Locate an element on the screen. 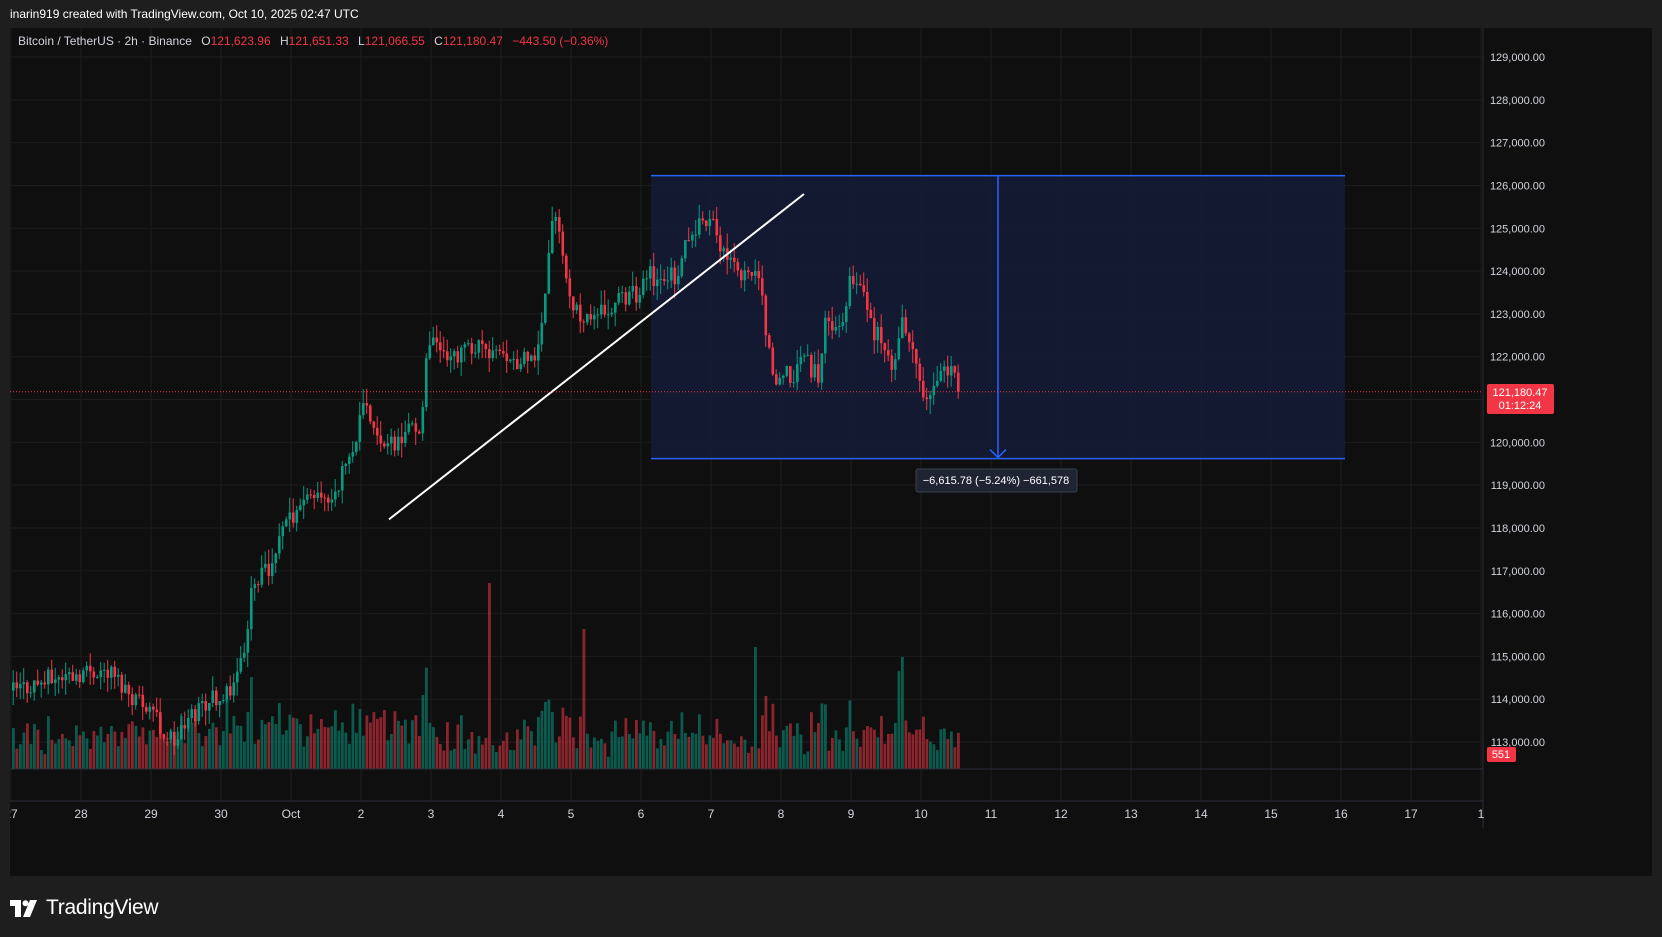  price-tick-label: 126,000.00 is located at coordinates (1517, 186).